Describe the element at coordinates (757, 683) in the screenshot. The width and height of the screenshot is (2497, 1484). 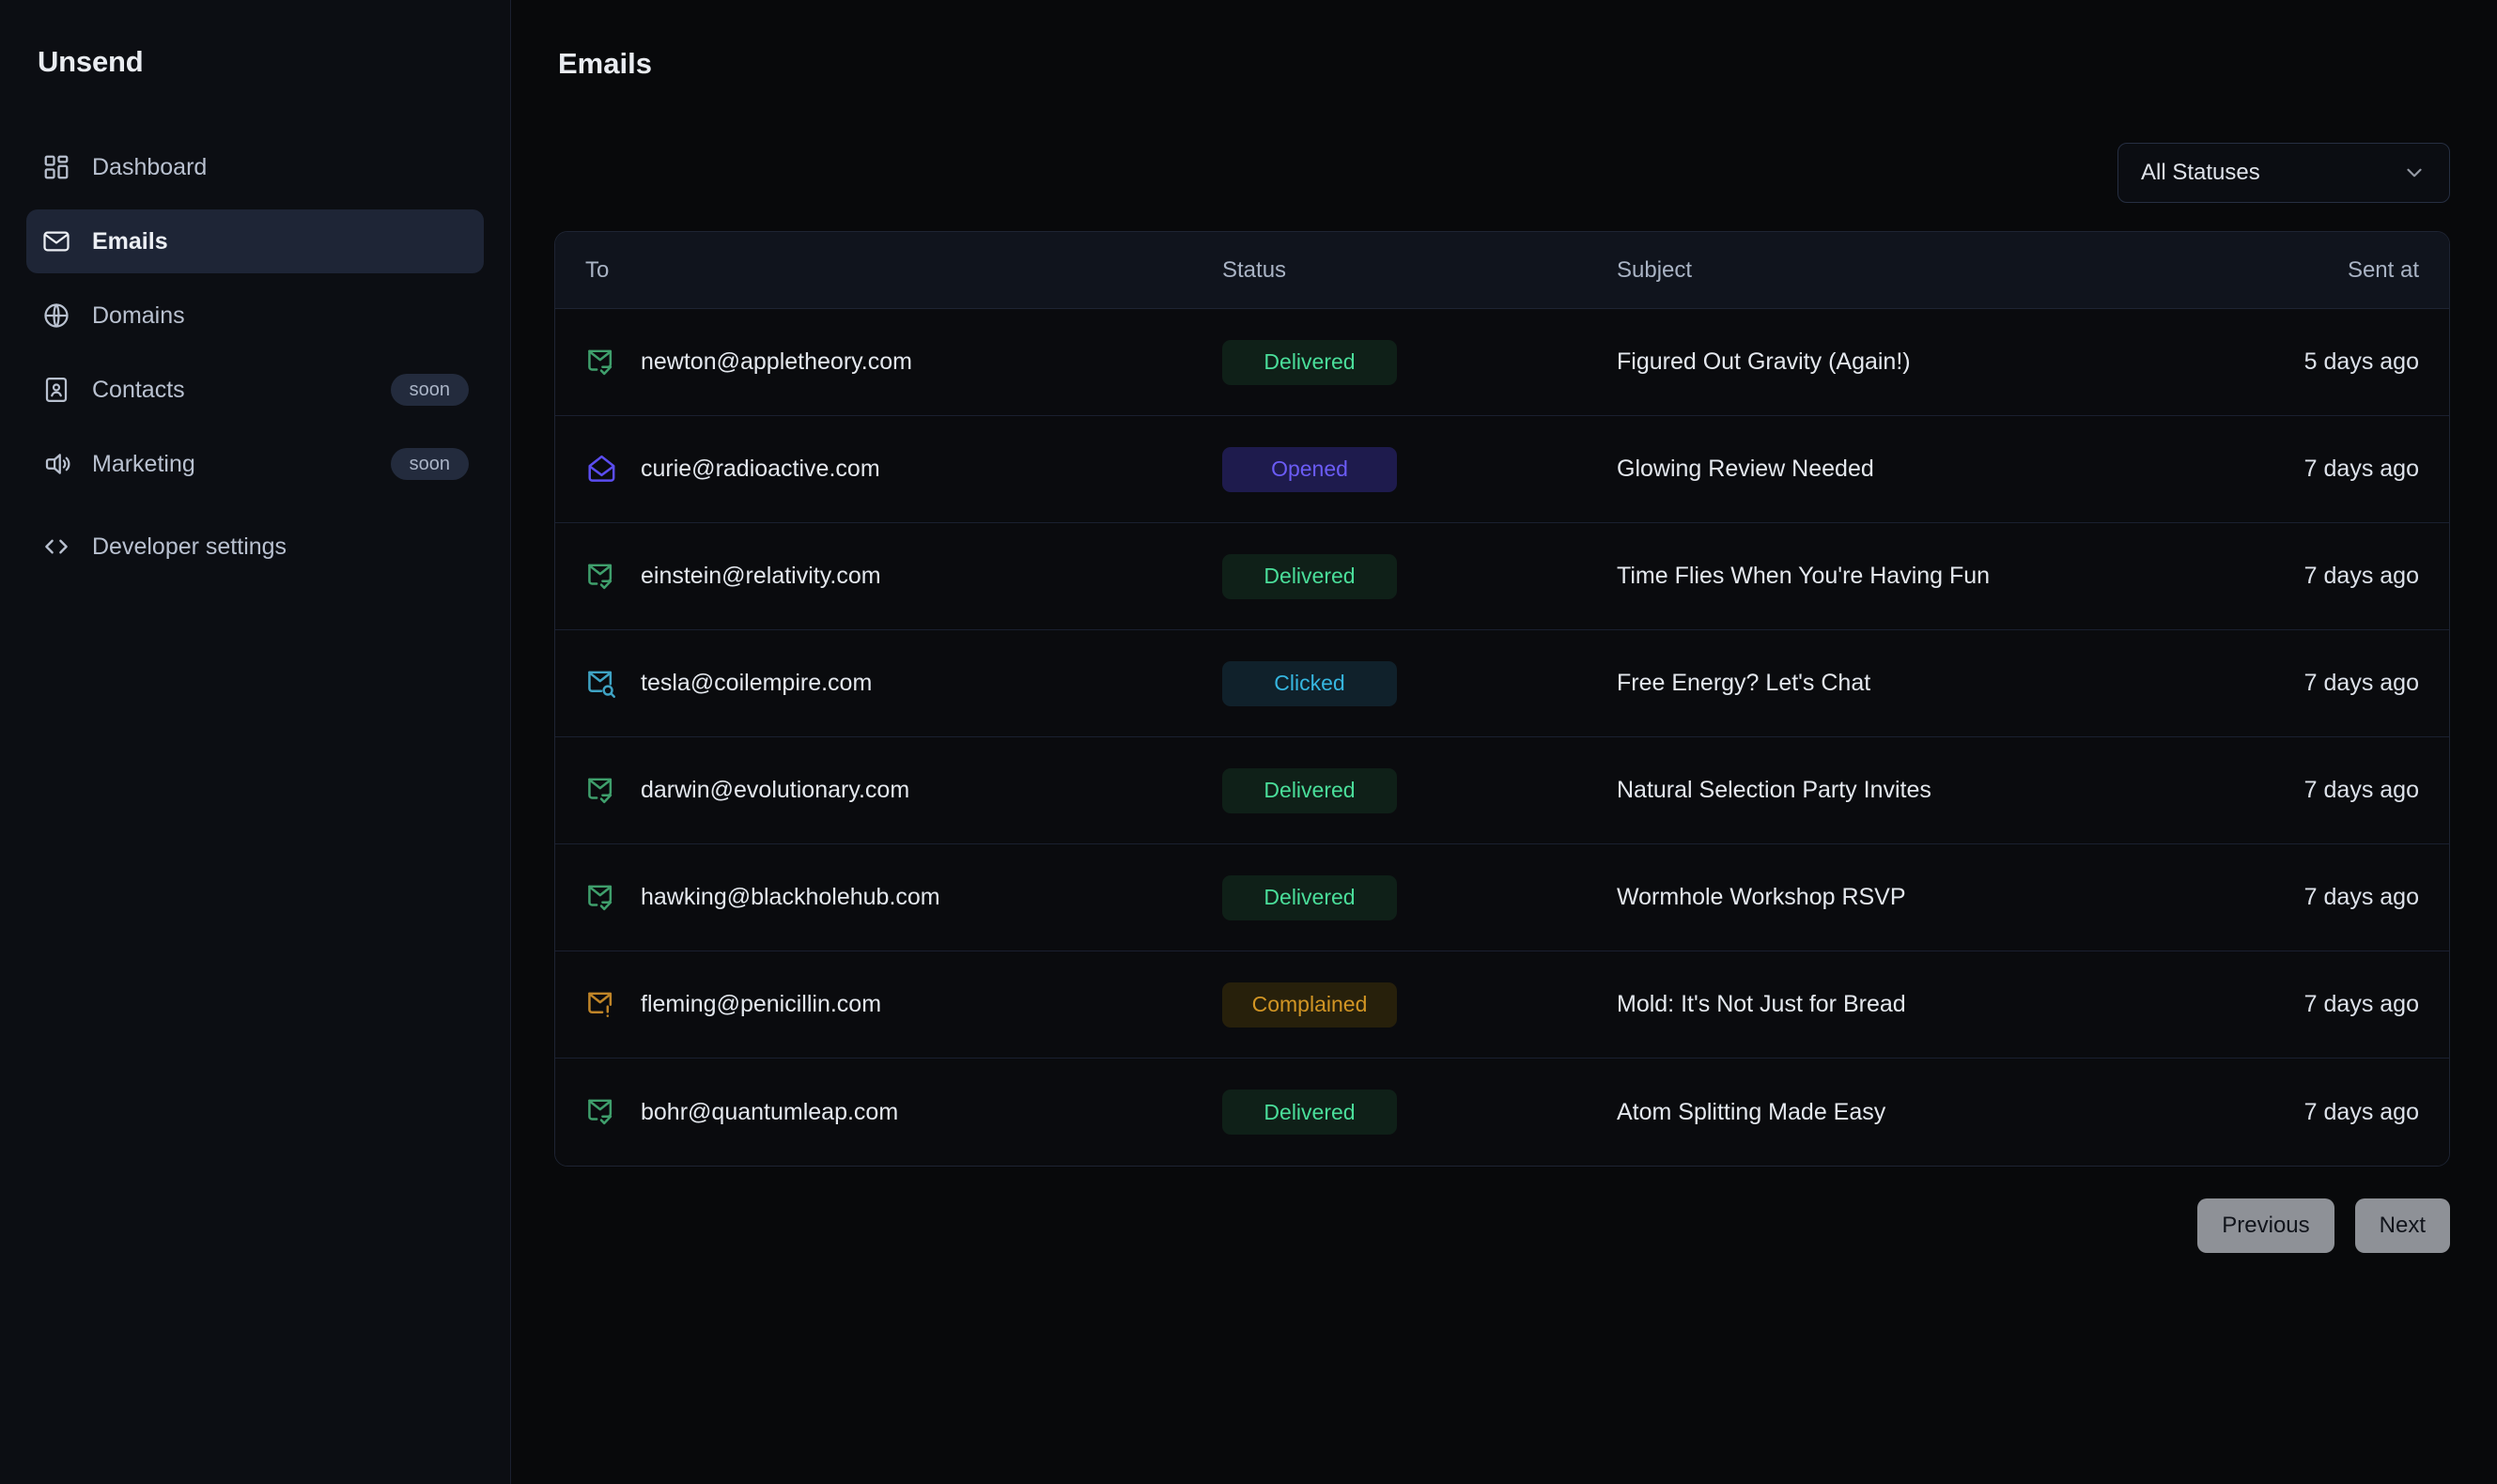
I see `recipient-email: tesla@coilempire.com` at that location.